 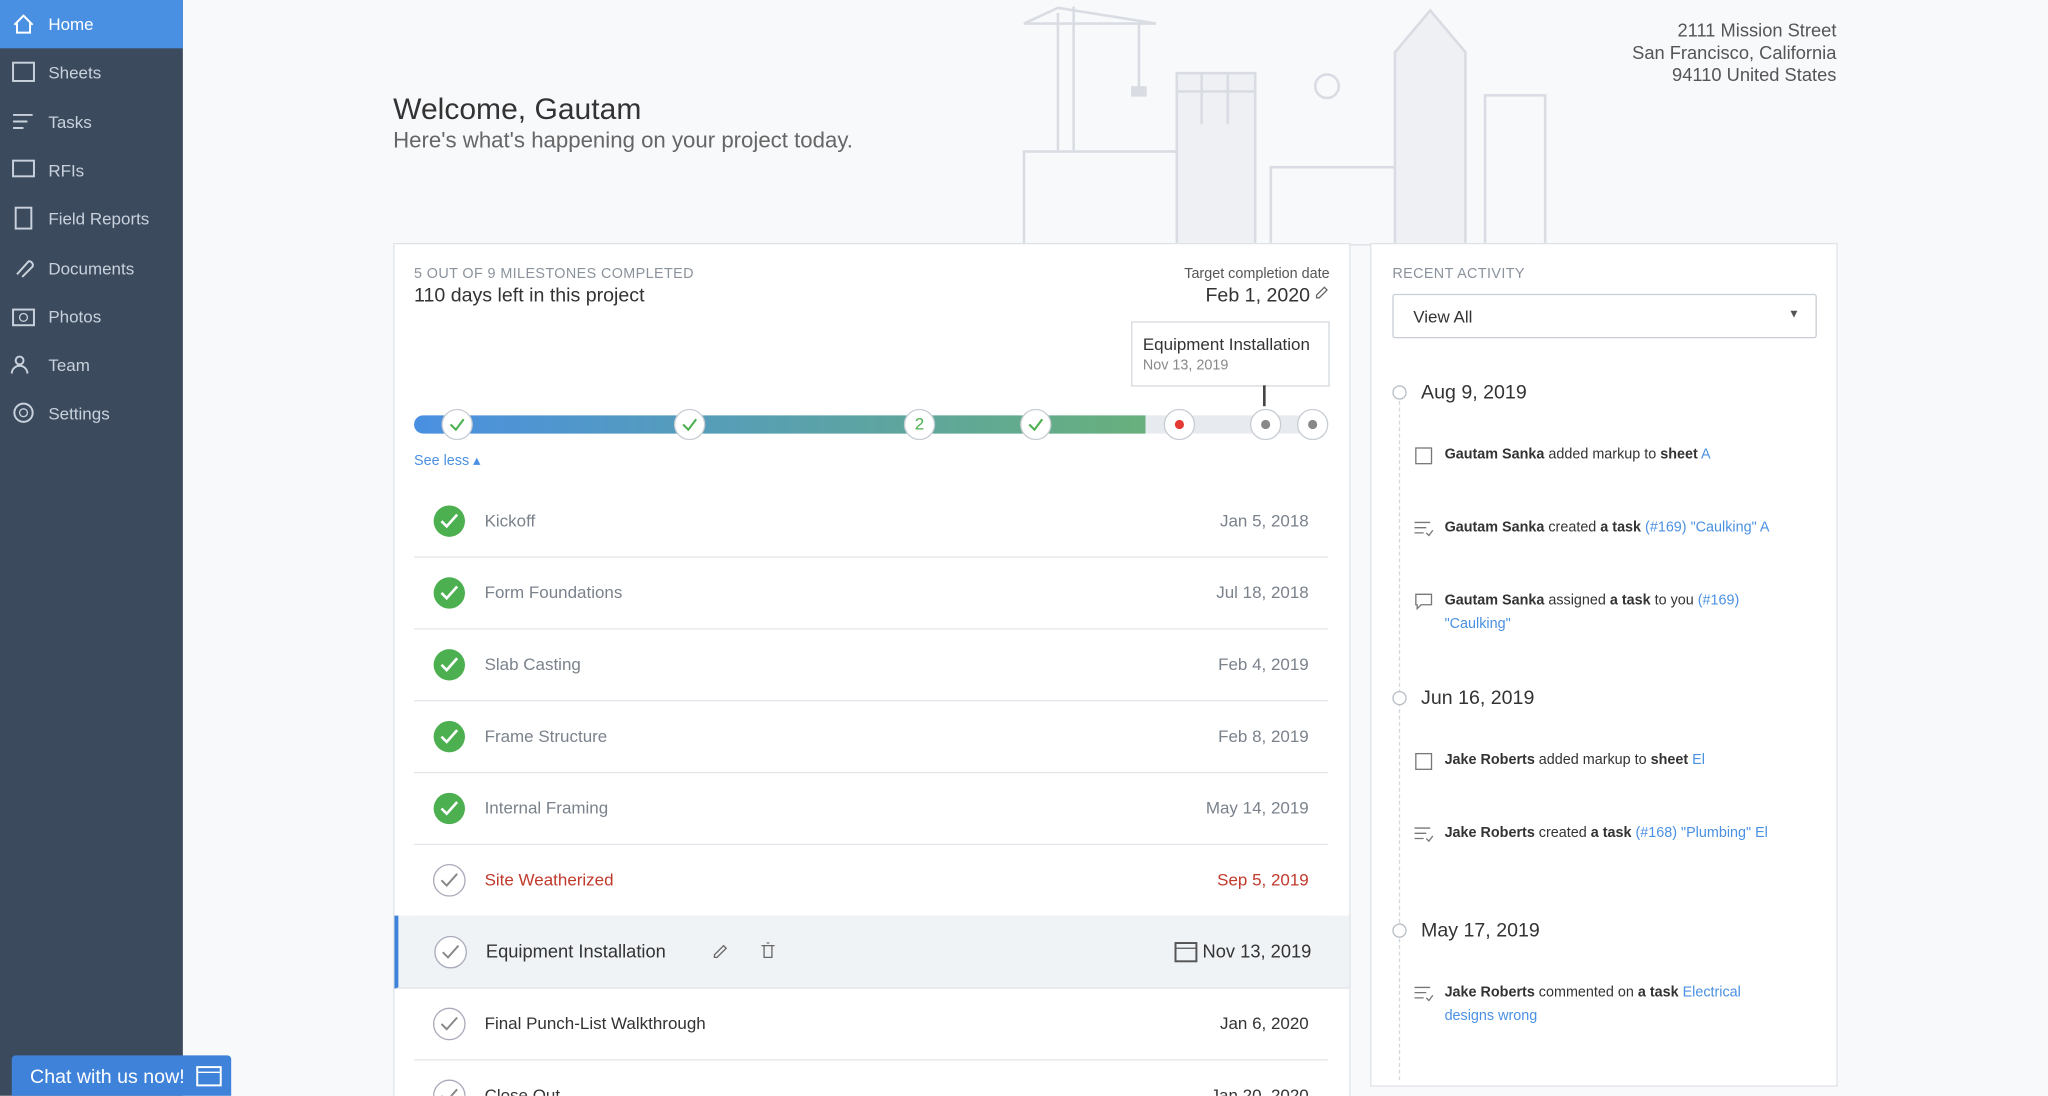 What do you see at coordinates (871, 737) in the screenshot?
I see `milestone-row: Frame Structure Feb 8, 2019` at bounding box center [871, 737].